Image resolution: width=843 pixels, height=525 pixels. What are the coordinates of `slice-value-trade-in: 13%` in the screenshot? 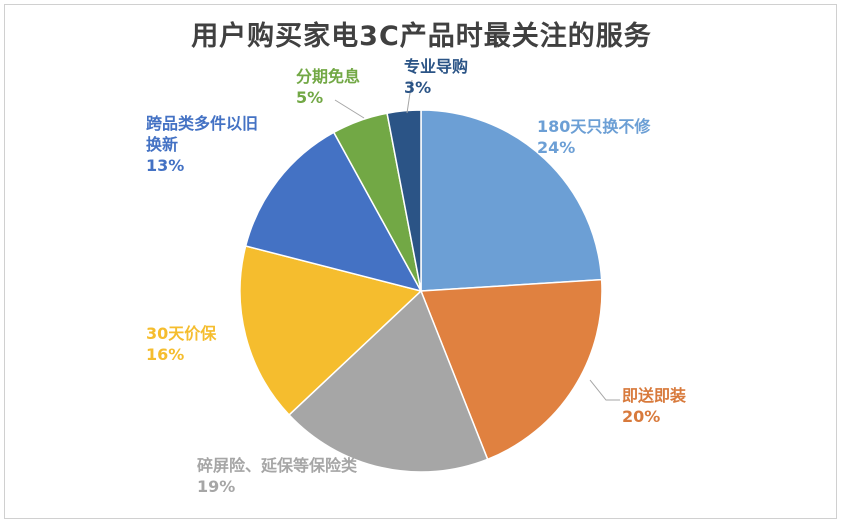 It's located at (165, 165).